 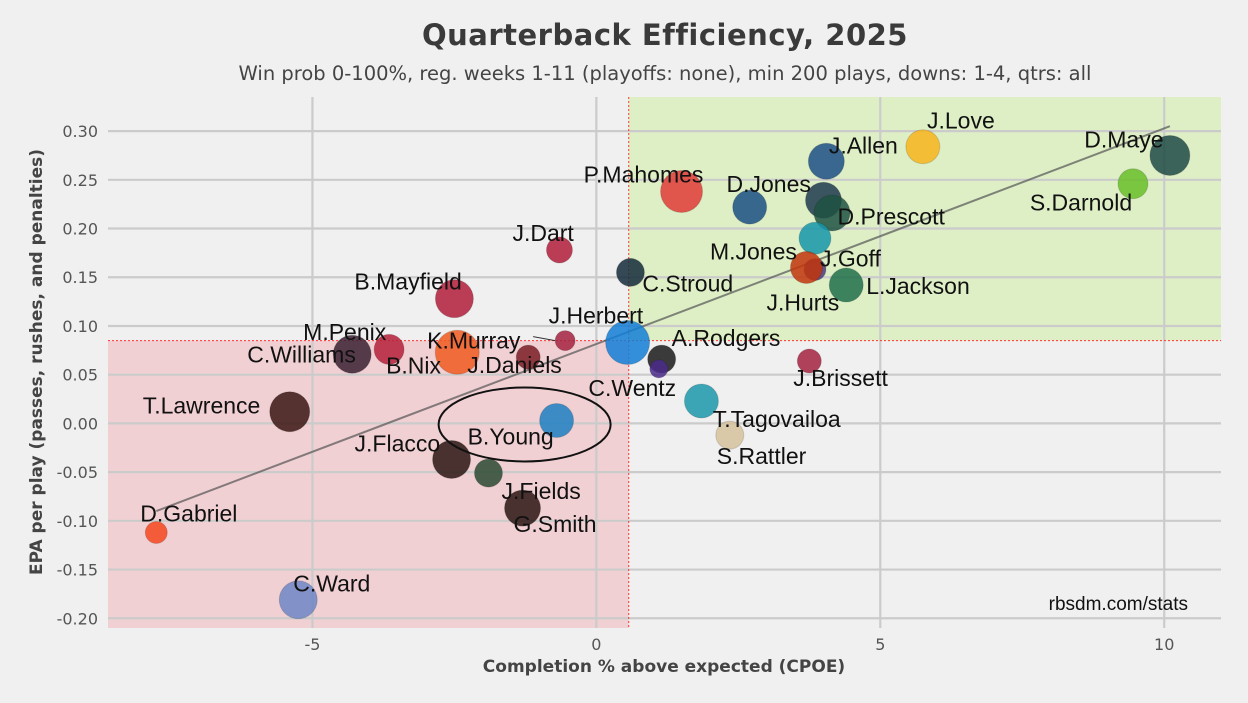 I want to click on annotations, so click(x=524, y=424).